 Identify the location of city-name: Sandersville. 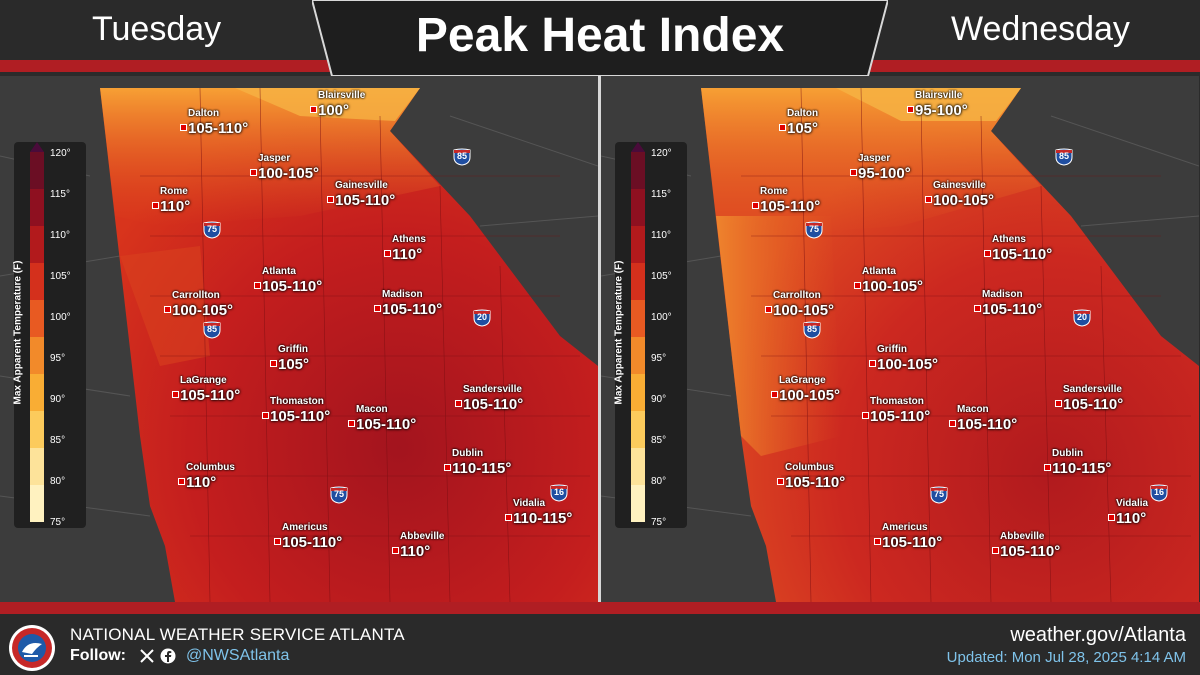
(492, 389).